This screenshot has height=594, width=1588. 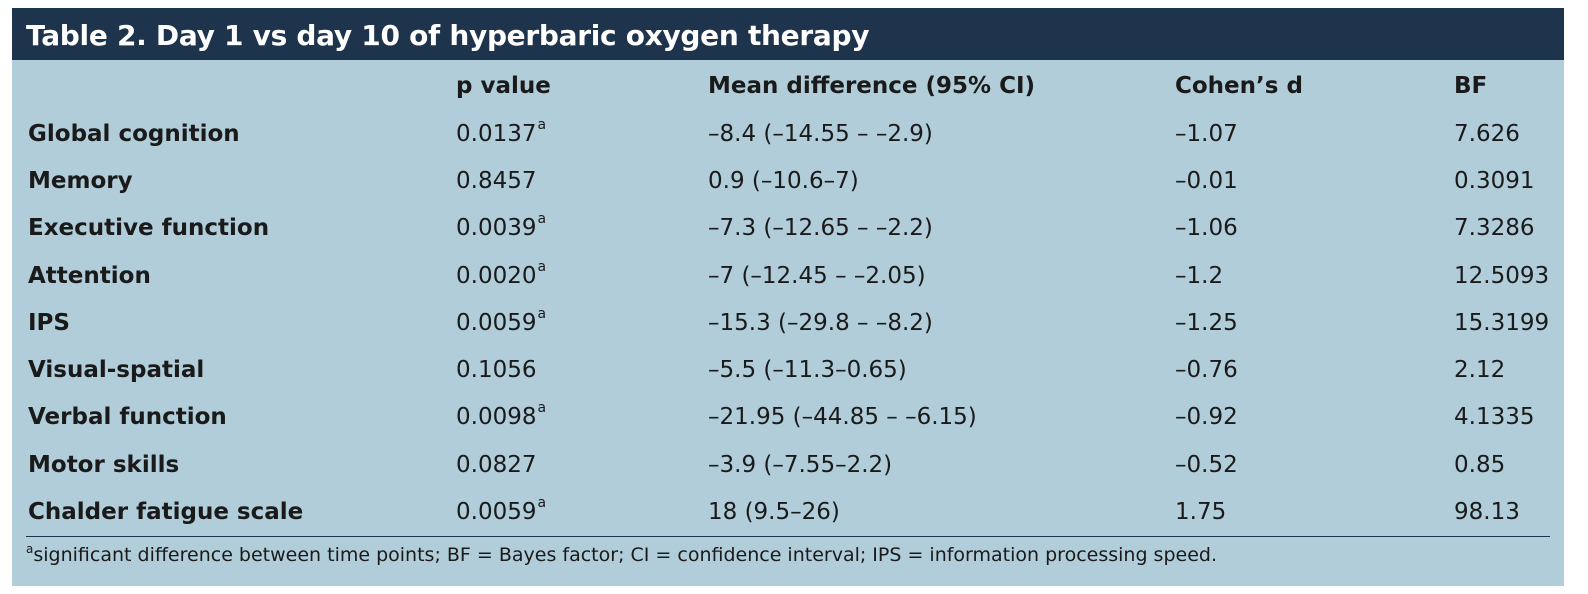 I want to click on p-value-cell: 0.8457, so click(x=566, y=180).